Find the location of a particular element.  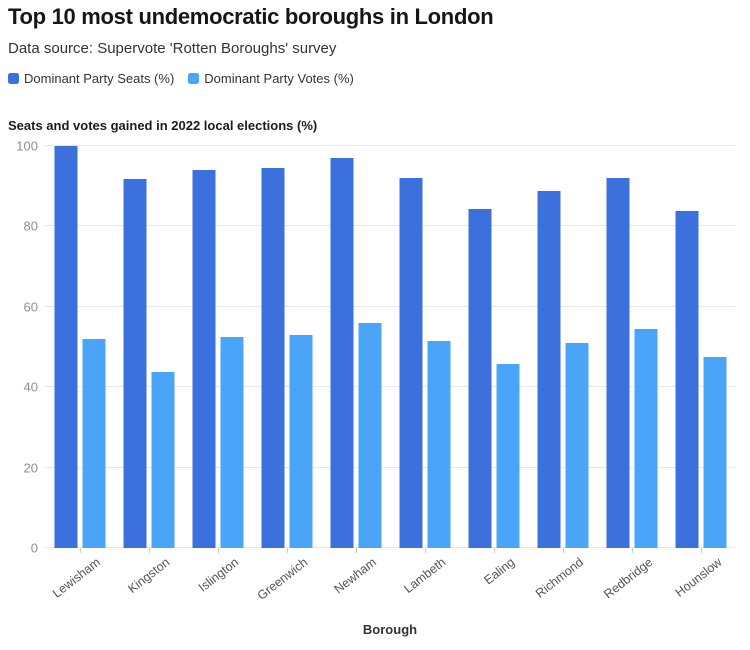

category-group-greenwich: Greenwich is located at coordinates (286, 374).